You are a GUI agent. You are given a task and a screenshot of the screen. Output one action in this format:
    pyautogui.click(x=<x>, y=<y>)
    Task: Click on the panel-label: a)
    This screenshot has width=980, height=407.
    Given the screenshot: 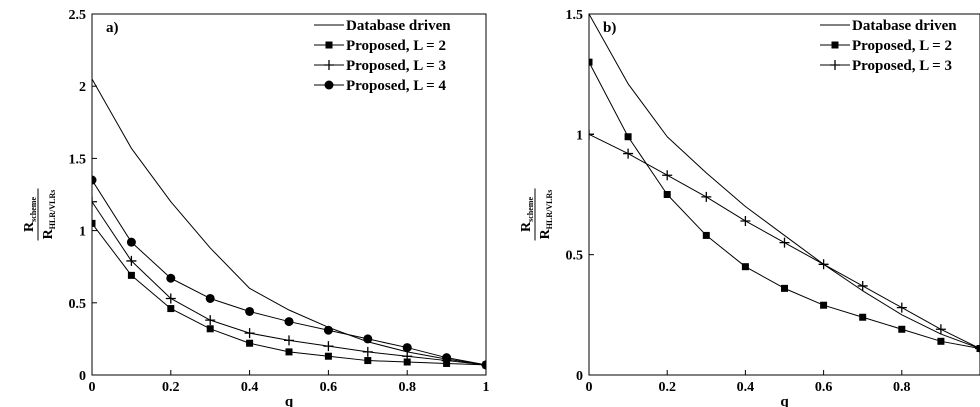 What is the action you would take?
    pyautogui.click(x=112, y=28)
    